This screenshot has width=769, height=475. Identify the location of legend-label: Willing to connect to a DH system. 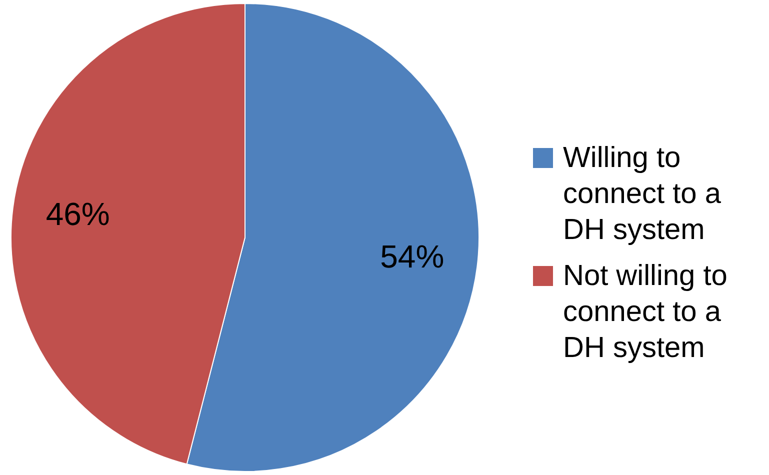
(642, 194).